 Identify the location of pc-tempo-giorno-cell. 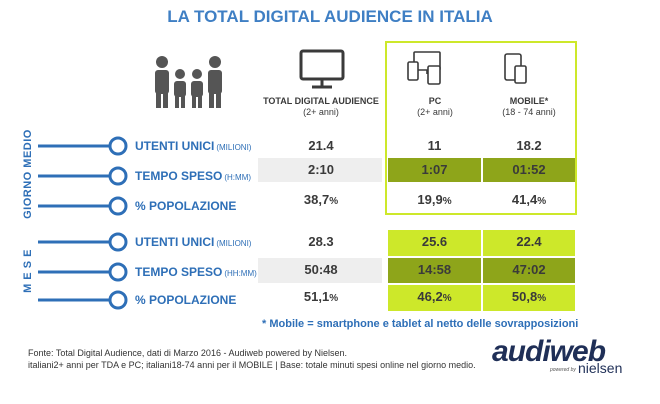
(434, 170).